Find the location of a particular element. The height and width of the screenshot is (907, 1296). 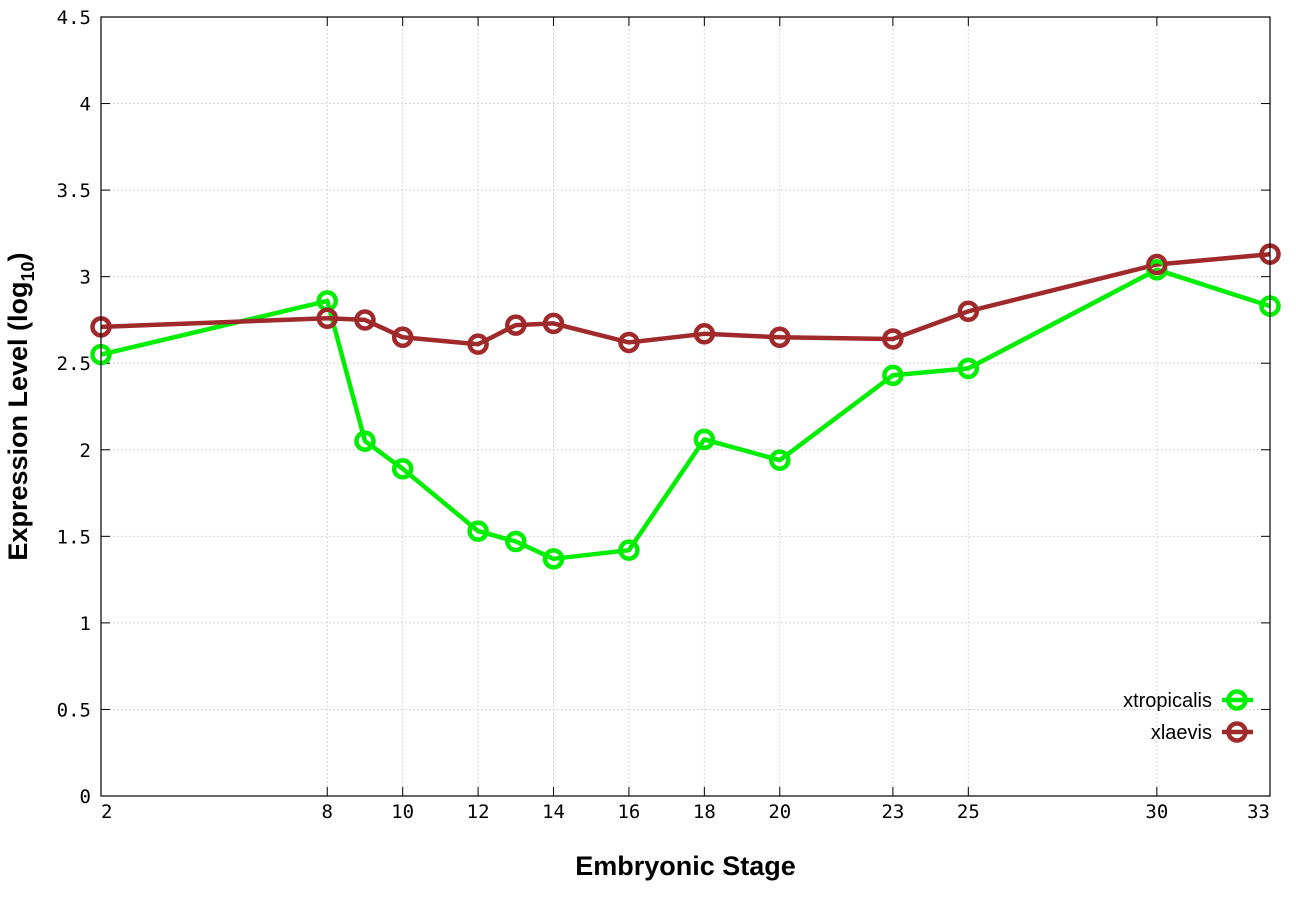

y-axis-title: Expression Level (log10) is located at coordinates (20, 406).